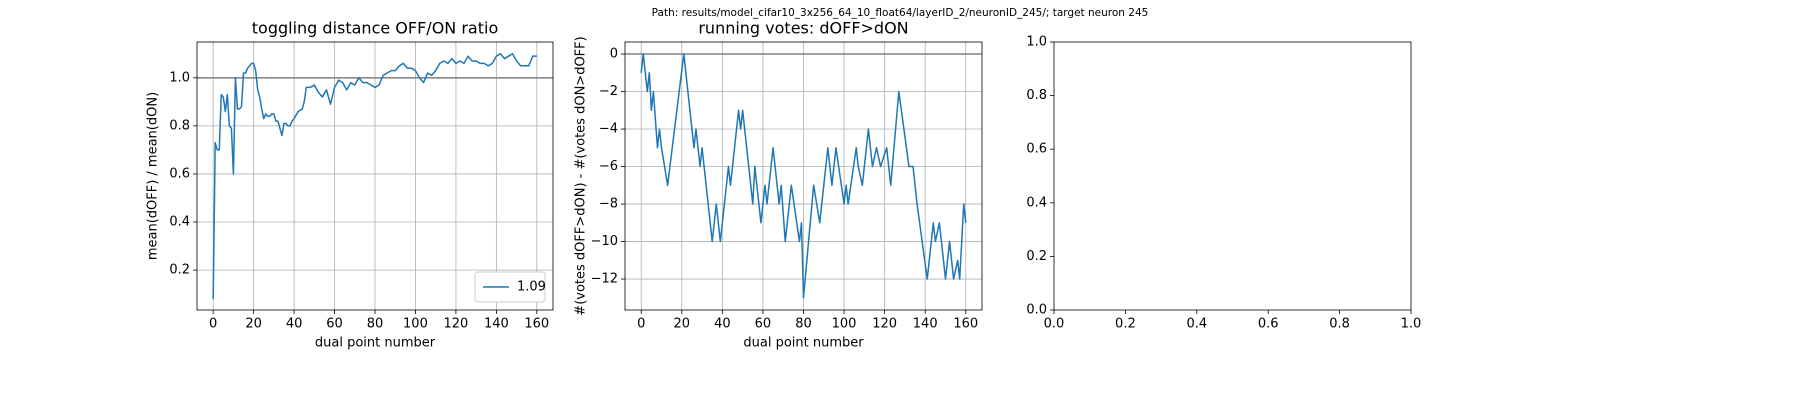  What do you see at coordinates (608, 204) in the screenshot?
I see `y-tick-label: −8` at bounding box center [608, 204].